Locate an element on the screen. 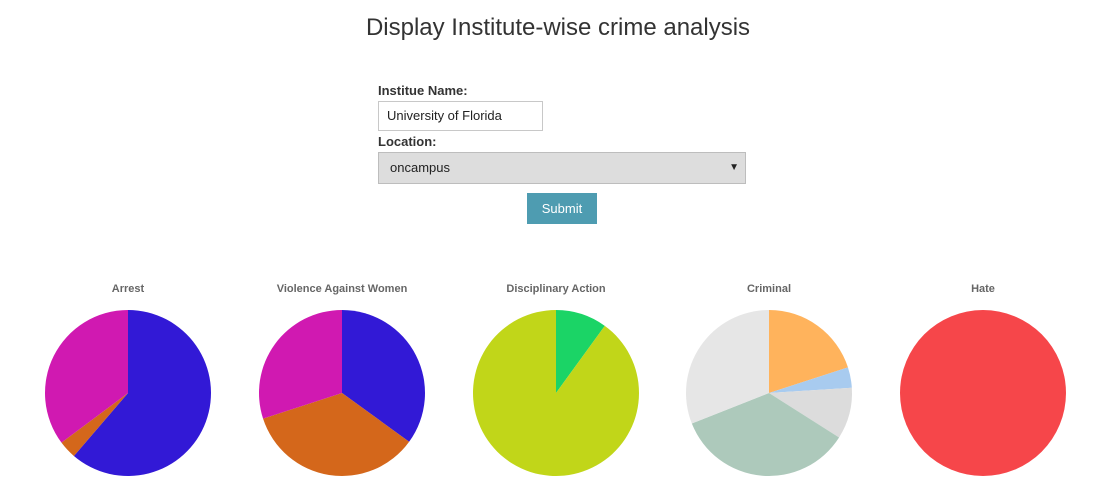  location-label: Location: is located at coordinates (407, 141).